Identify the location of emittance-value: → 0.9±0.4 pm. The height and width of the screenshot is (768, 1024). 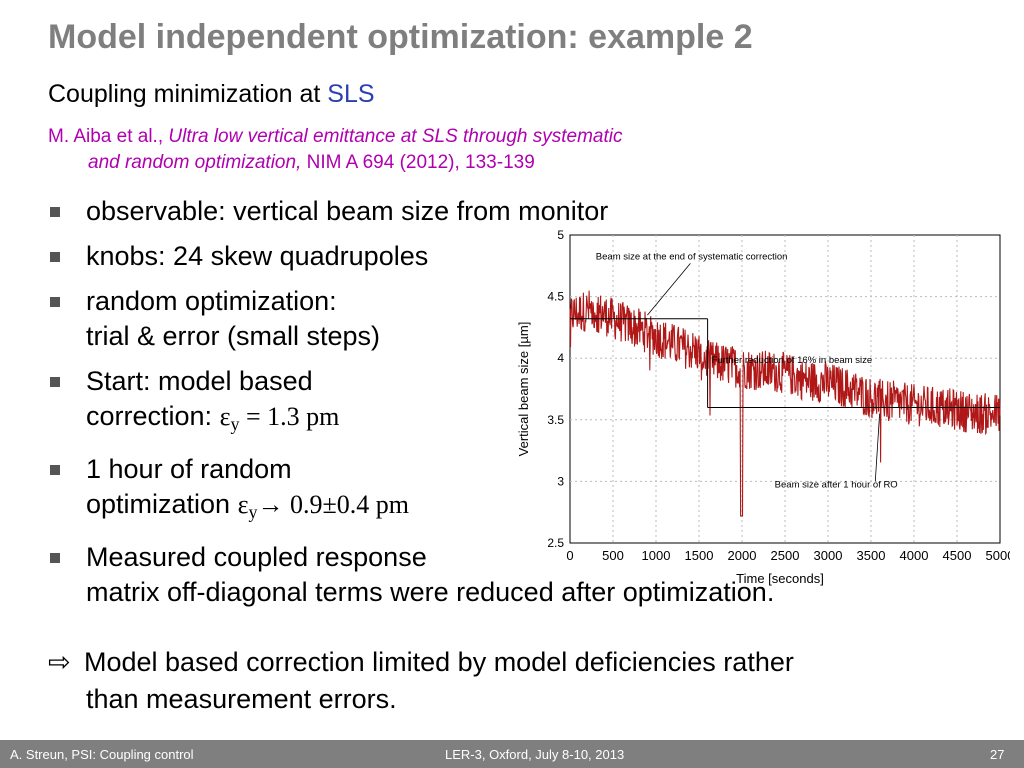
(333, 504).